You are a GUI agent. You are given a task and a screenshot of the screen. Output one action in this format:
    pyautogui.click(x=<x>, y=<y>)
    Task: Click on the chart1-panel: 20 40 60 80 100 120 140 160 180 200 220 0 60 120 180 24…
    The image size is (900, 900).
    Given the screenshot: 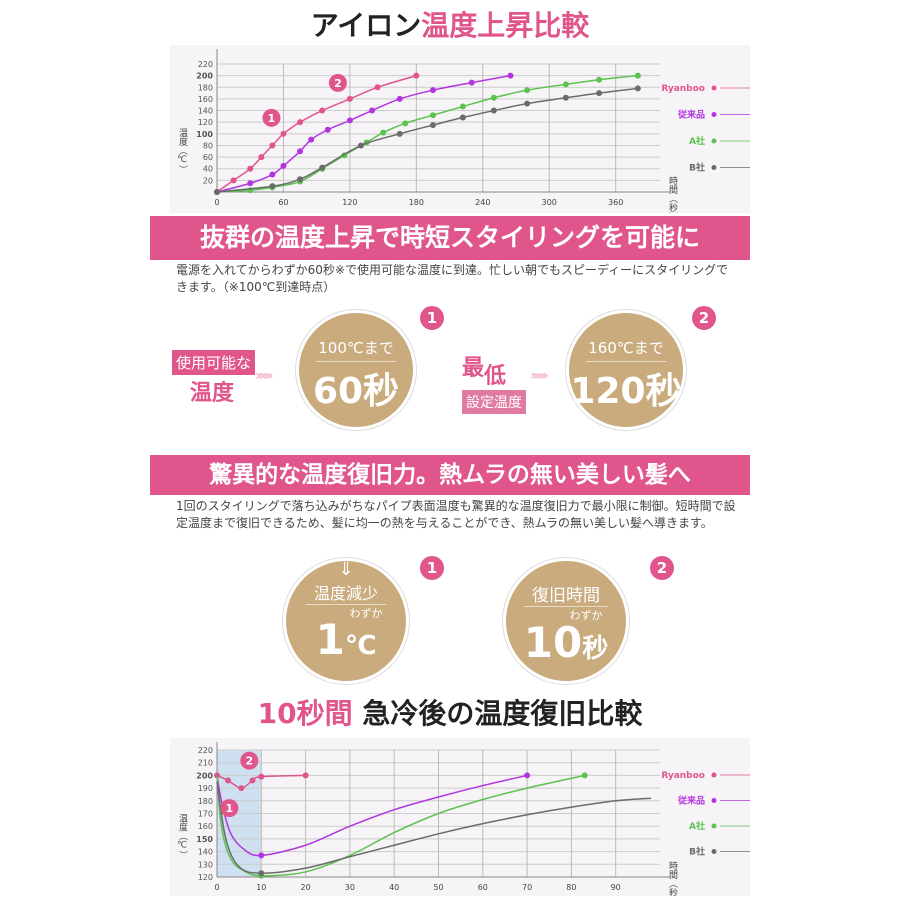 What is the action you would take?
    pyautogui.click(x=460, y=133)
    